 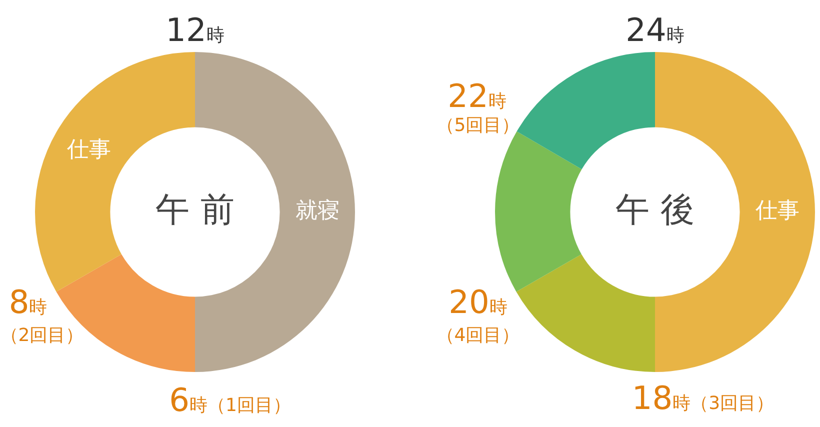 I want to click on text: 8時, so click(x=28, y=302).